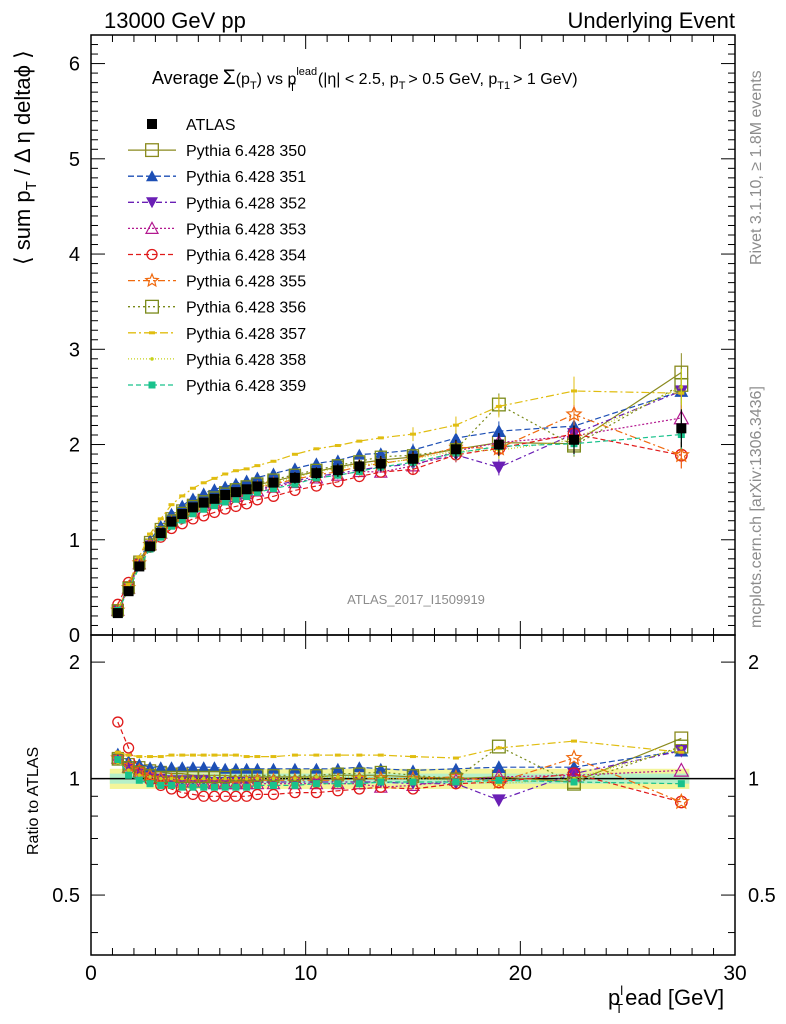 The height and width of the screenshot is (1024, 786). What do you see at coordinates (246, 360) in the screenshot?
I see `legend-series-358-label: Pythia 6.428 358` at bounding box center [246, 360].